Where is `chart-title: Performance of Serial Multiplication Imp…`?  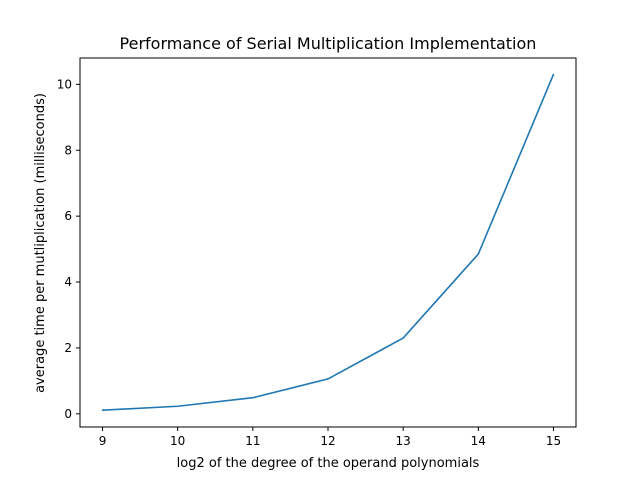
chart-title: Performance of Serial Multiplication Imp… is located at coordinates (328, 43).